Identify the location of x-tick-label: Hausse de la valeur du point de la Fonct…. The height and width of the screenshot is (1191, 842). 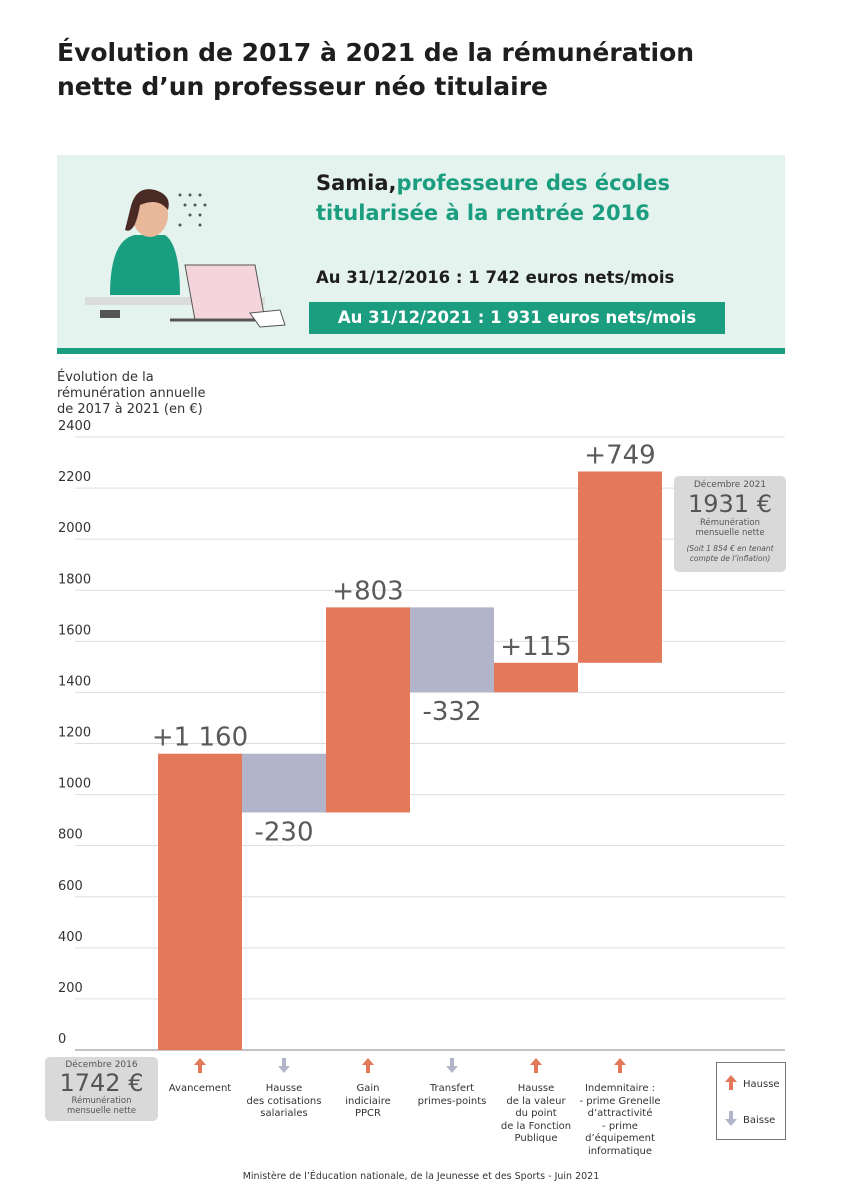
(536, 1113).